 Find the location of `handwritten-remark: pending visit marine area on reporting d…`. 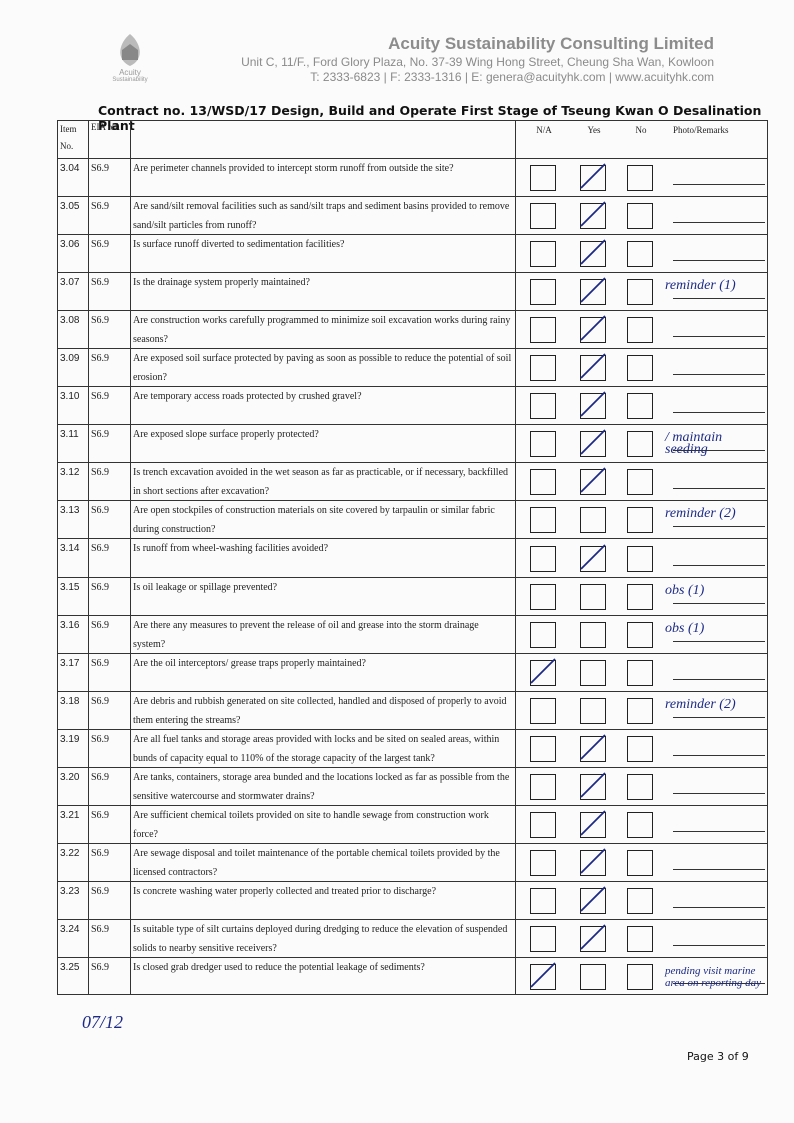

handwritten-remark: pending visit marine area on reporting d… is located at coordinates (713, 977).